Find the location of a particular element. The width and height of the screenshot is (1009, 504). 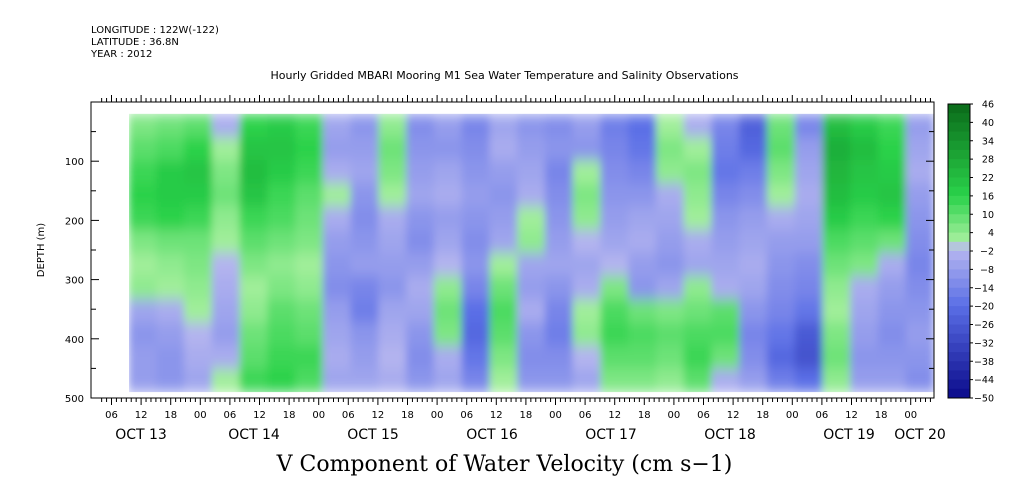

x-day-label: OCT 14 is located at coordinates (254, 435).